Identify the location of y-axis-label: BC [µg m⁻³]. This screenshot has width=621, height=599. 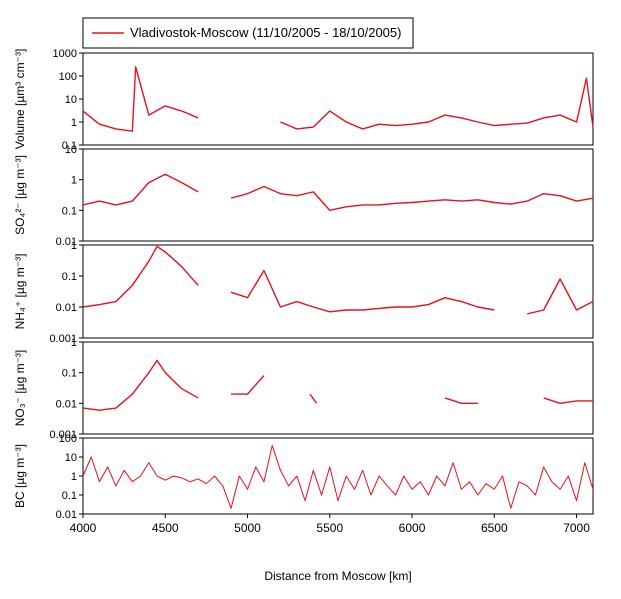
(20, 476).